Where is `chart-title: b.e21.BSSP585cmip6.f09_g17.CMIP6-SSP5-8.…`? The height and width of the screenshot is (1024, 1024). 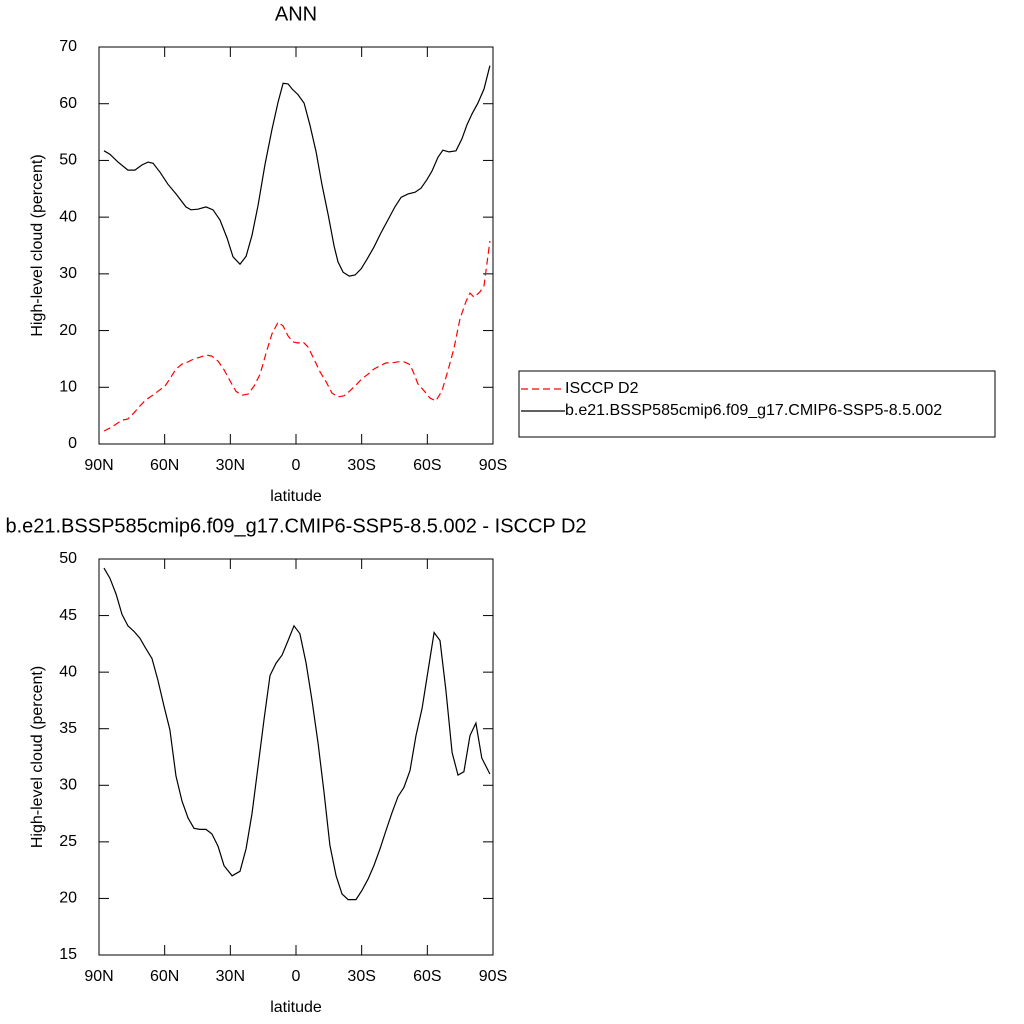 chart-title: b.e21.BSSP585cmip6.f09_g17.CMIP6-SSP5-8.… is located at coordinates (295, 526).